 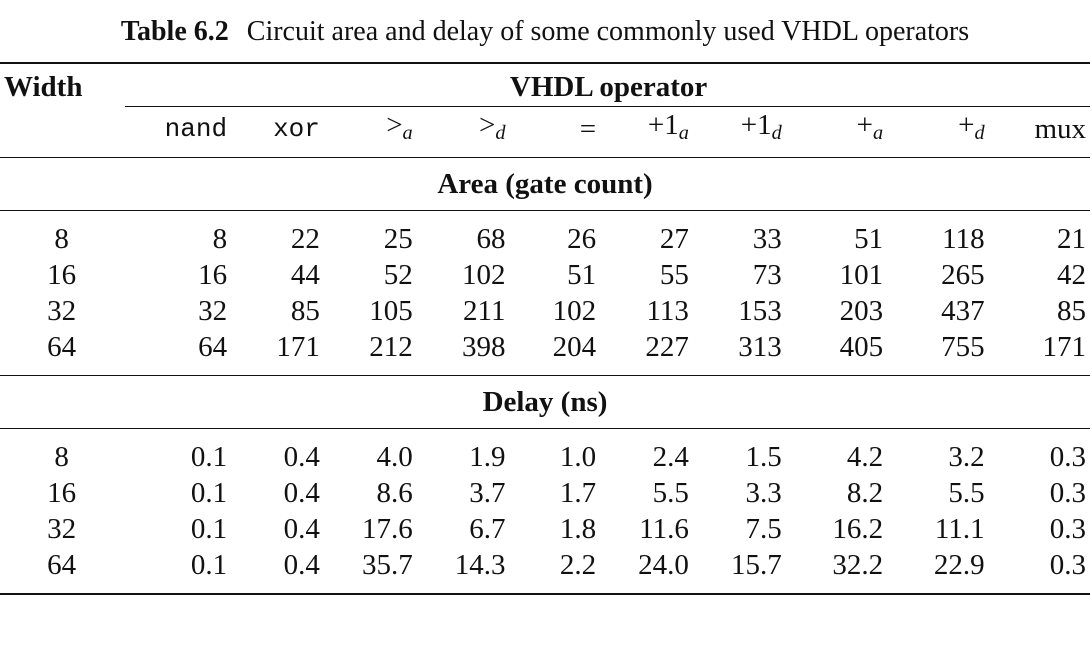 I want to click on value-cell: 16, so click(x=213, y=275).